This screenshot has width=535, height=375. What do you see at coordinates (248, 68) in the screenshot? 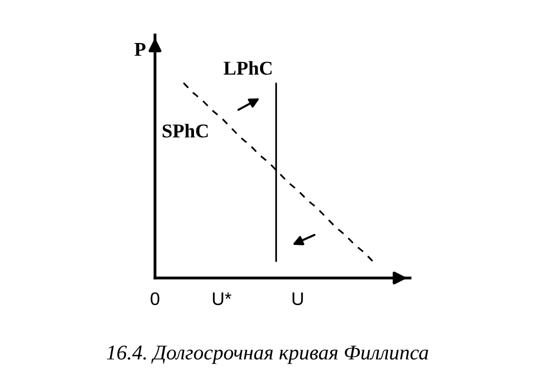
I see `text: LPhC` at bounding box center [248, 68].